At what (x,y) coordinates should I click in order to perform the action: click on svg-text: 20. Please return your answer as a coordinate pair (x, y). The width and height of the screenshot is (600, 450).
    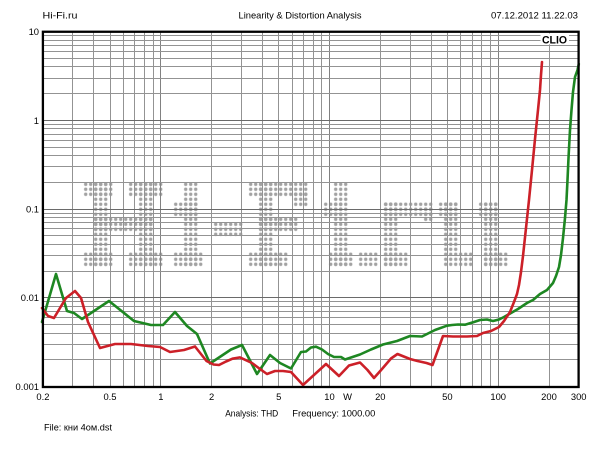
    Looking at the image, I should click on (380, 396).